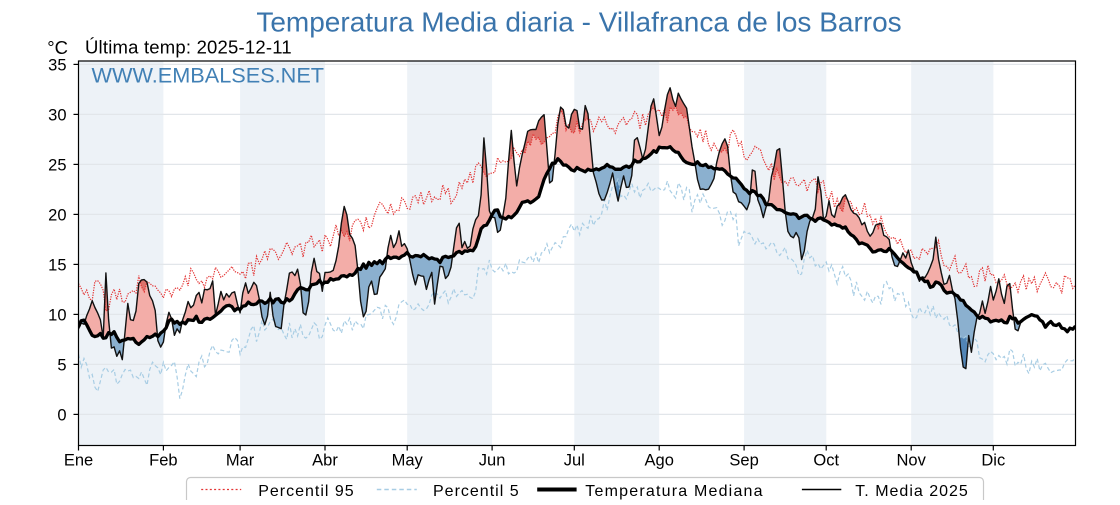 Image resolution: width=1120 pixels, height=505 pixels. What do you see at coordinates (57, 165) in the screenshot?
I see `svg-text: 25` at bounding box center [57, 165].